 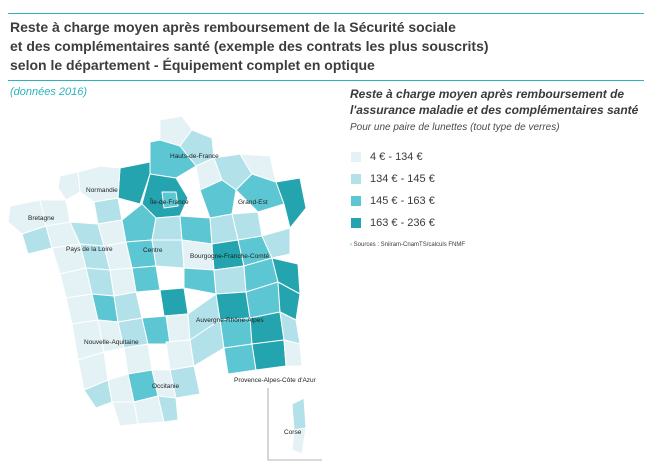 I want to click on sources-note: › Sources : Sniiram-CnamTS/calculs FNMF, so click(x=500, y=245).